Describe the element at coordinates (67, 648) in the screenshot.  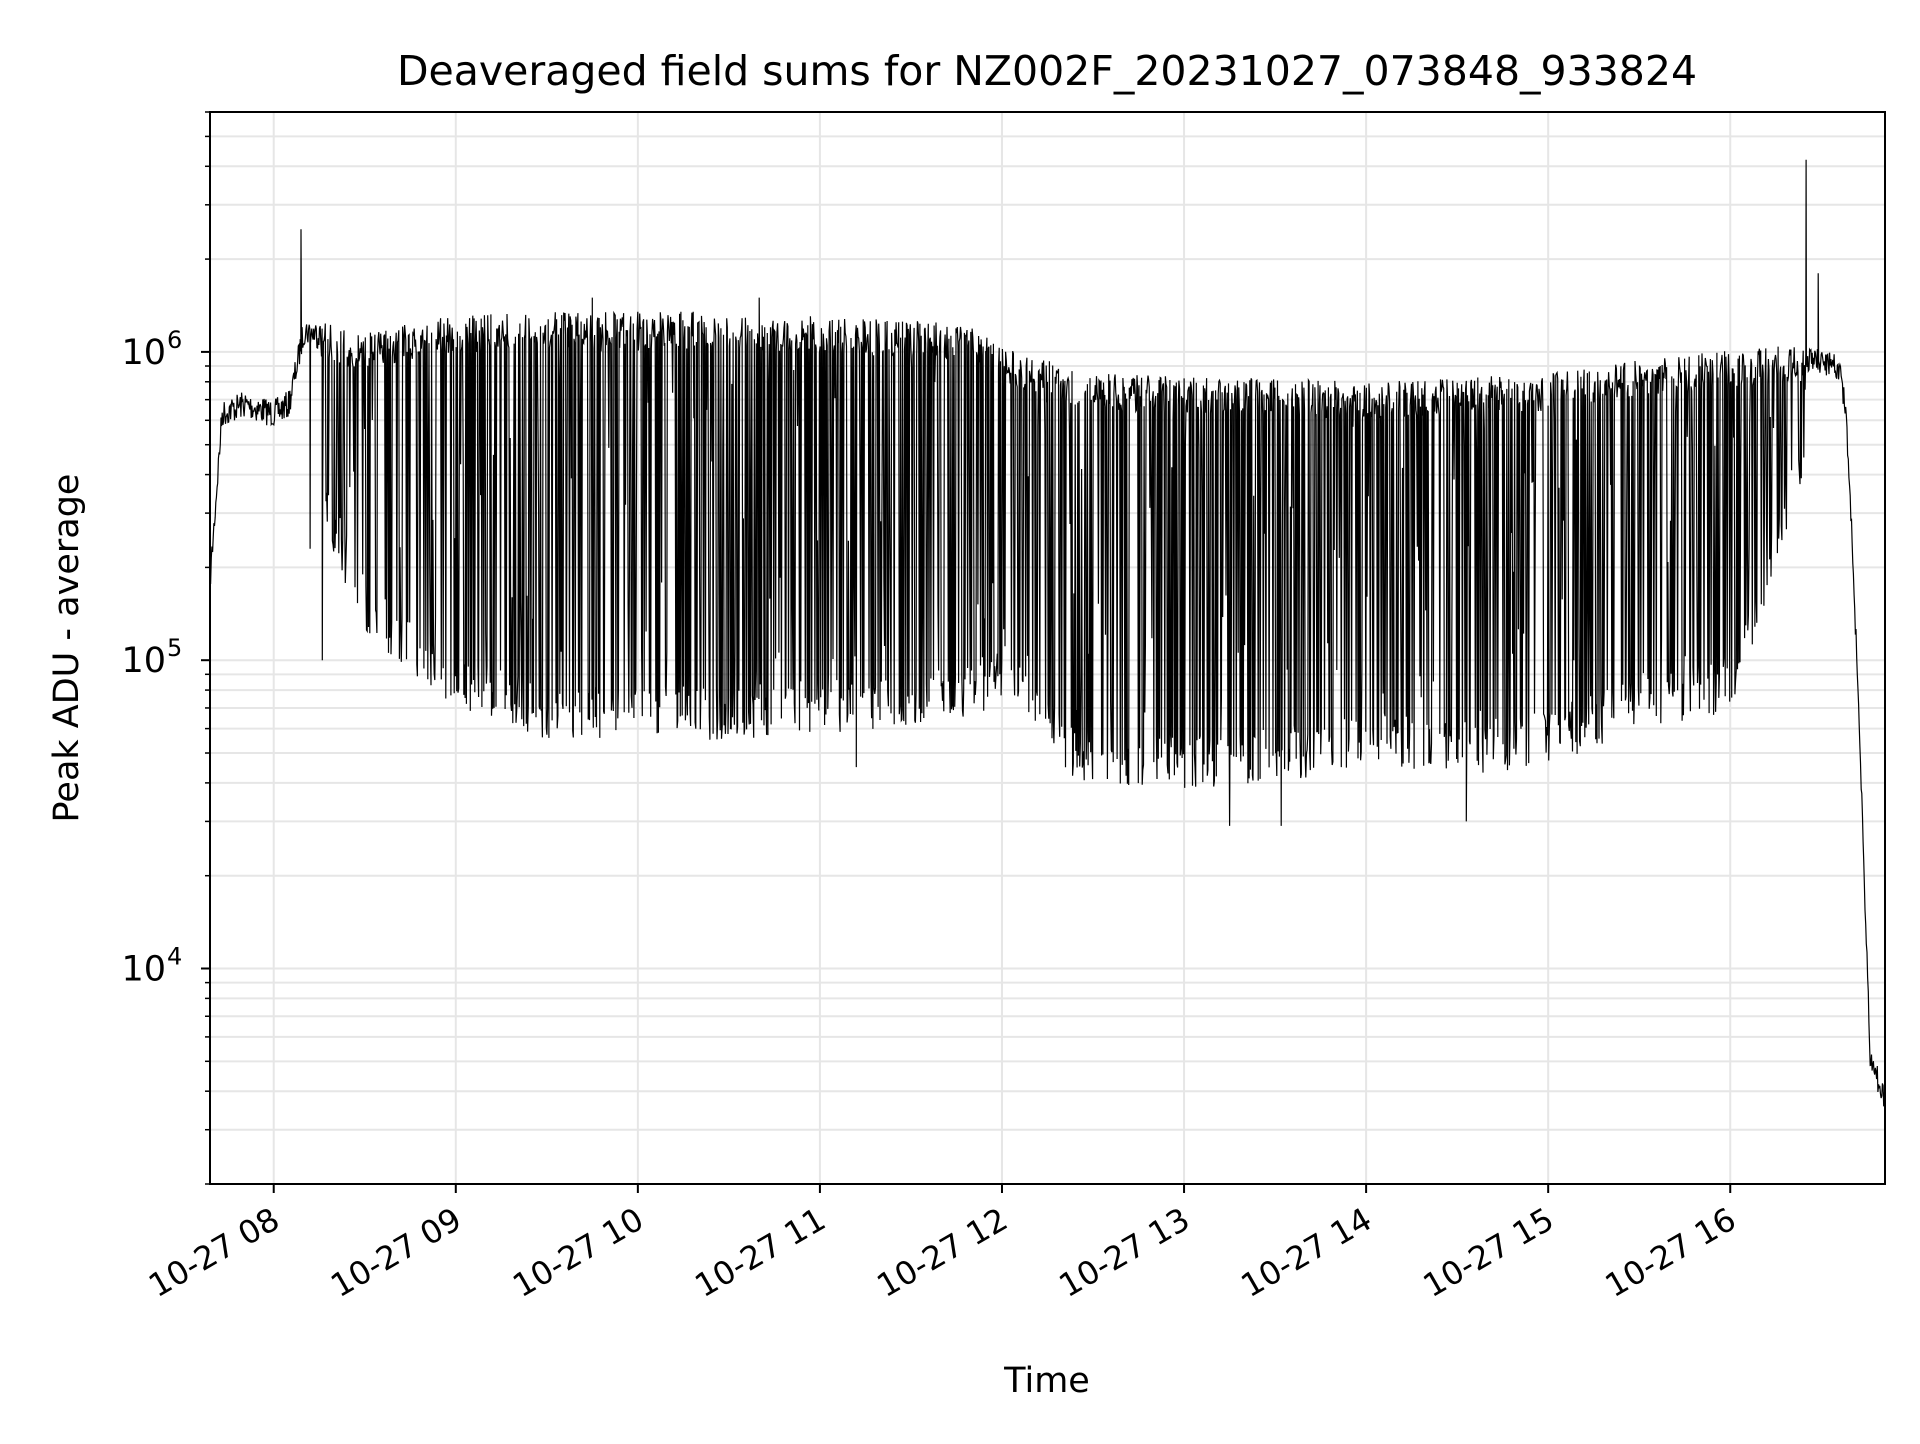
I see `y-axis-label: Peak ADU - average` at that location.